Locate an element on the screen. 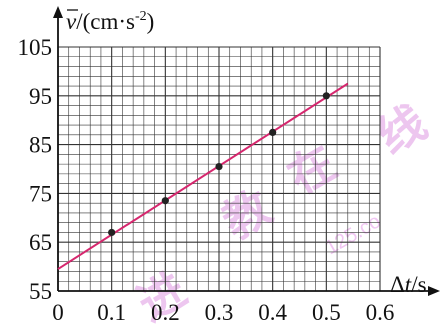 The width and height of the screenshot is (442, 329). x-tick-label: 0 is located at coordinates (58, 312).